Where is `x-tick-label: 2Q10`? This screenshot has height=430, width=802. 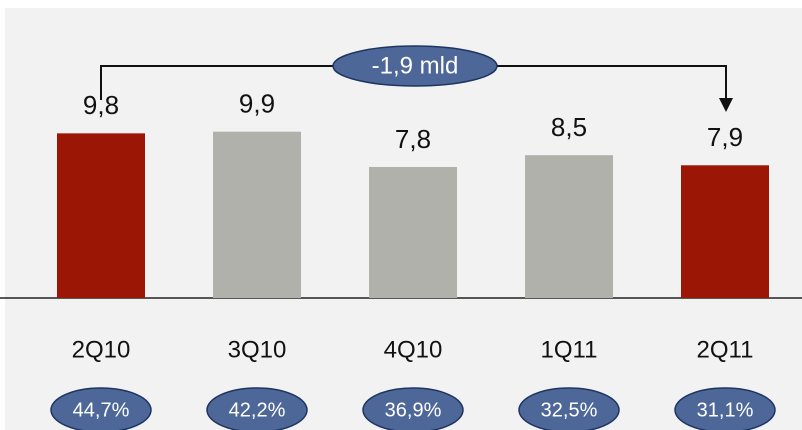
x-tick-label: 2Q10 is located at coordinates (101, 349).